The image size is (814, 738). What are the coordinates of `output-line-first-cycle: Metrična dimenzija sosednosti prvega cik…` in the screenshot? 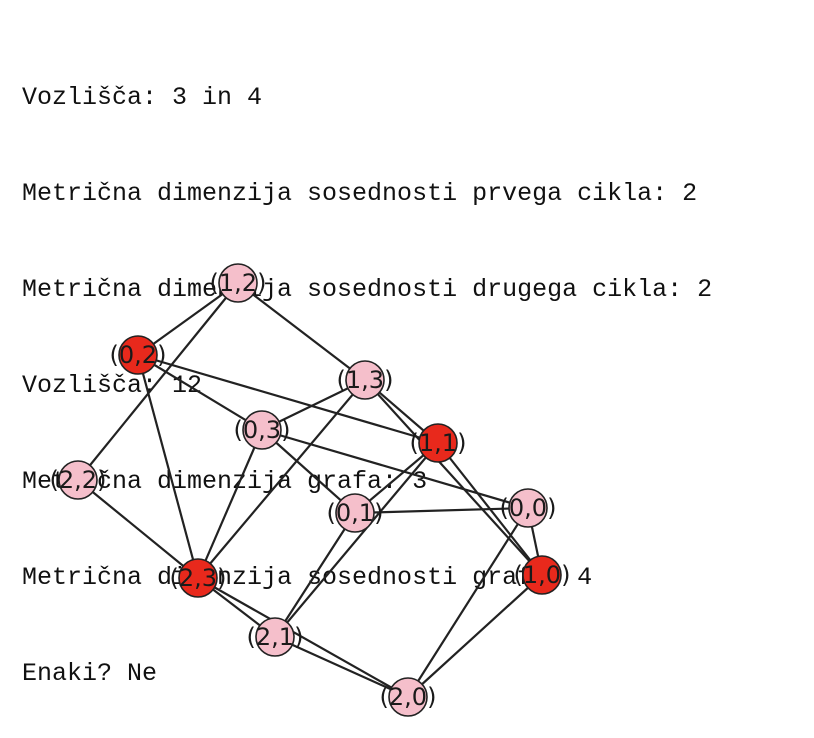 It's located at (360, 193).